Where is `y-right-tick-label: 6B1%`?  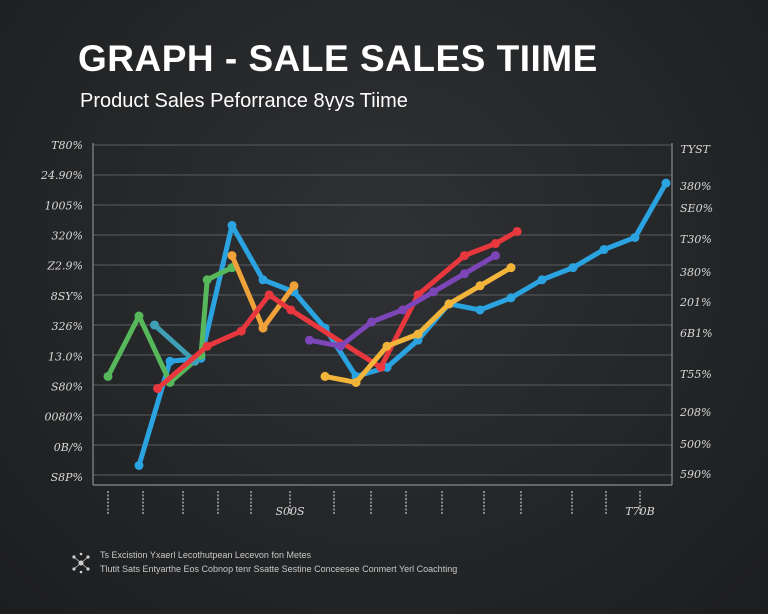 y-right-tick-label: 6B1% is located at coordinates (696, 333).